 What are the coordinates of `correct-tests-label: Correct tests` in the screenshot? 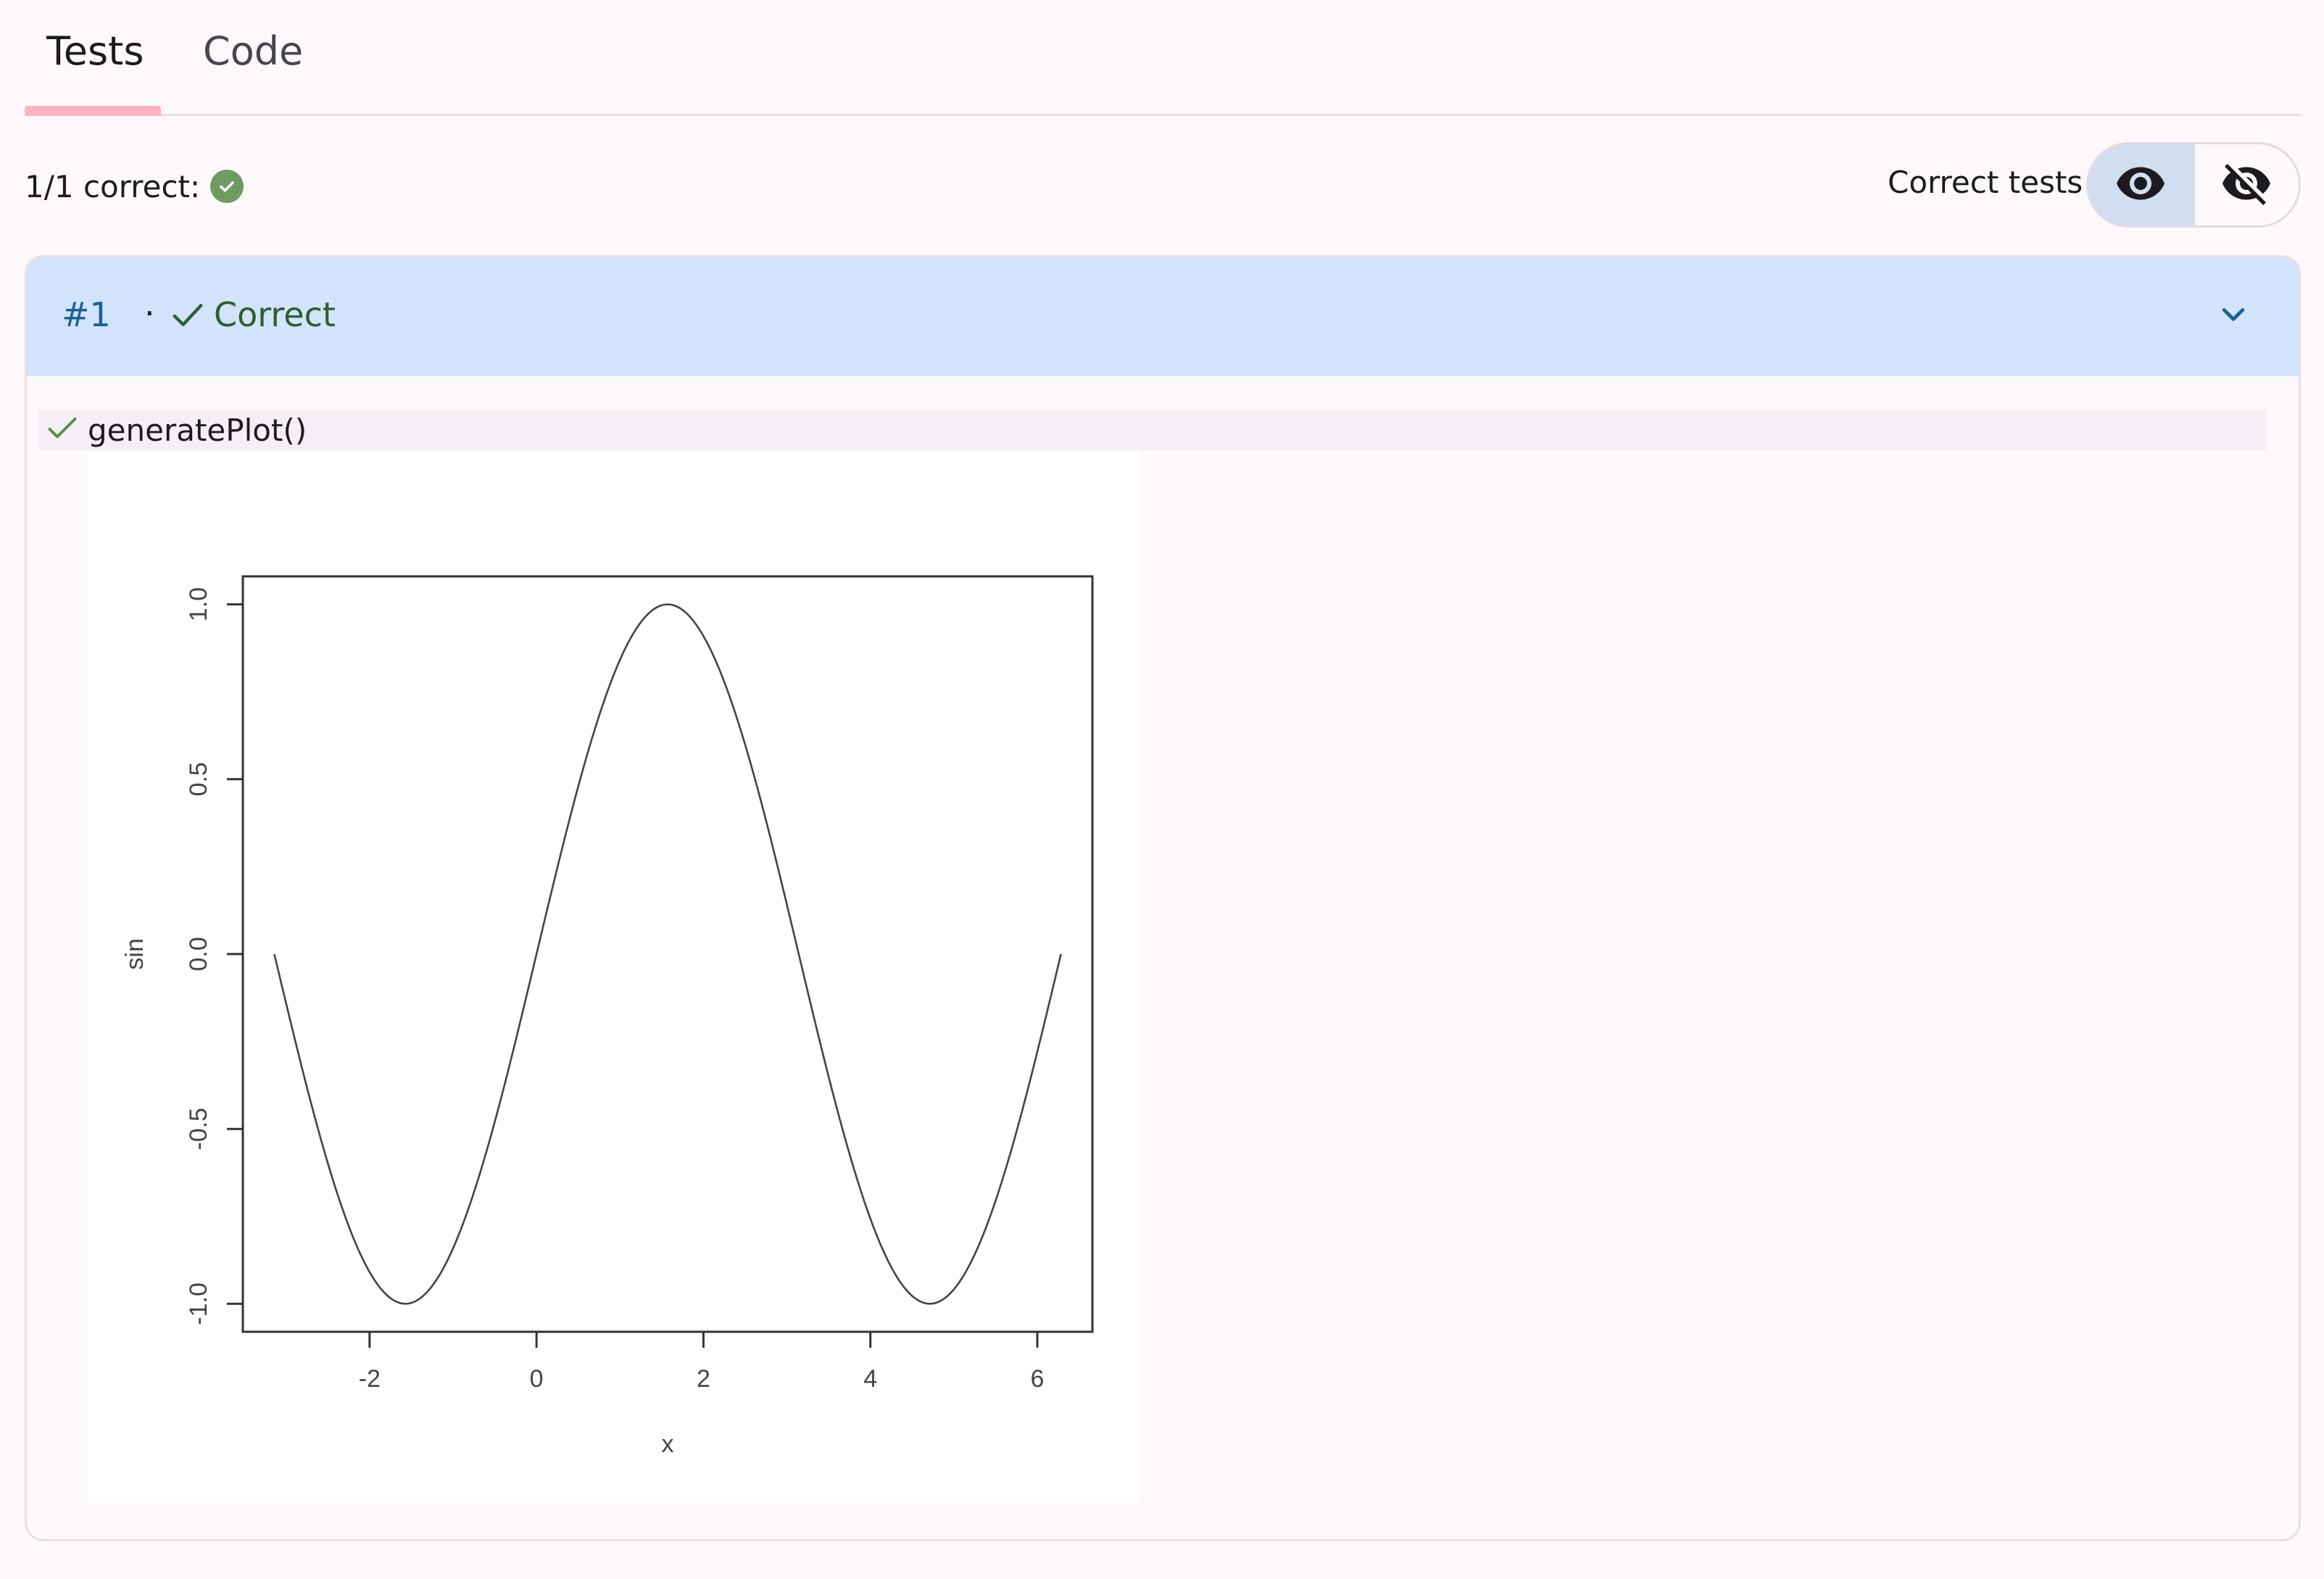 It's located at (1985, 182).